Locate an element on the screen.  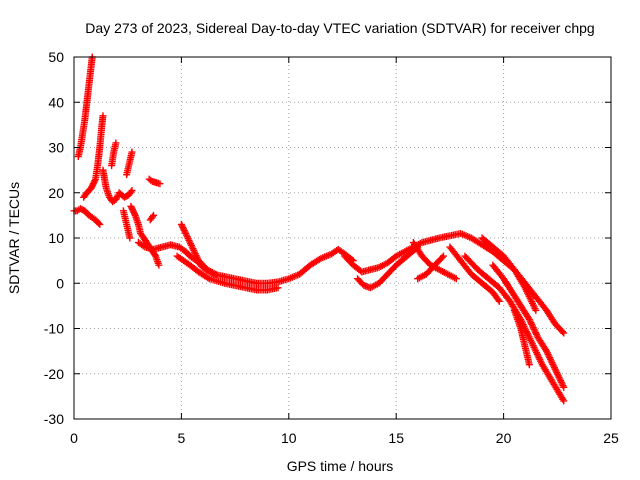
x-tick-label: 25 is located at coordinates (611, 438).